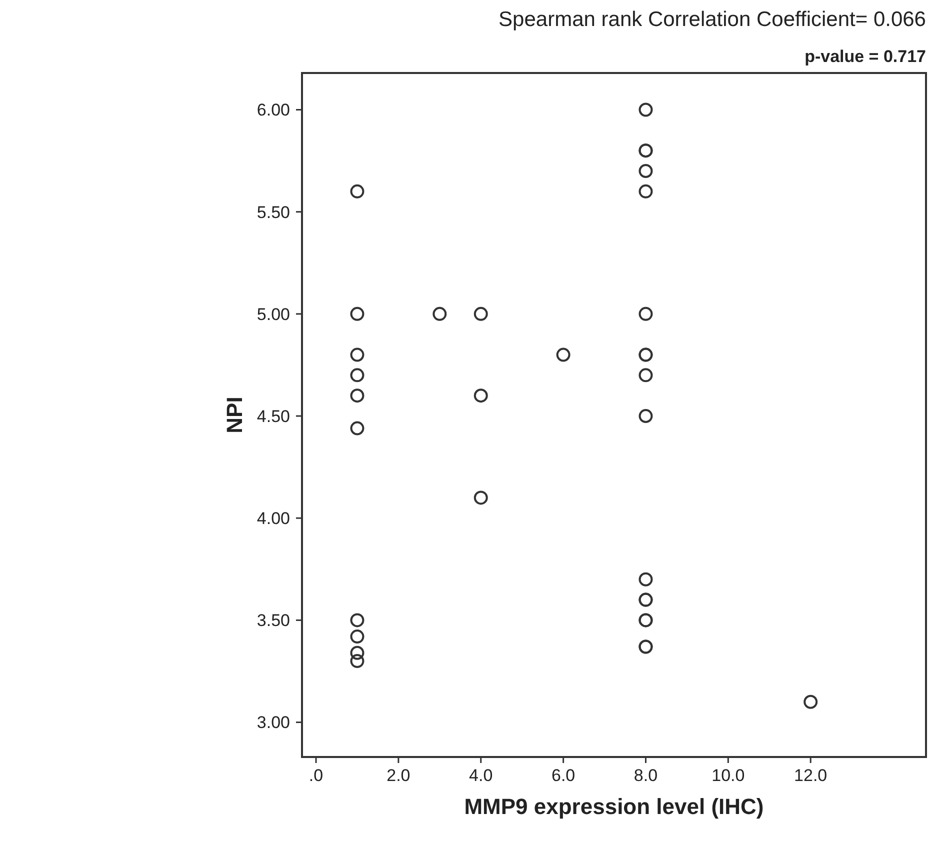 The width and height of the screenshot is (939, 841). Describe the element at coordinates (398, 775) in the screenshot. I see `x-tick-label: 2.0` at that location.